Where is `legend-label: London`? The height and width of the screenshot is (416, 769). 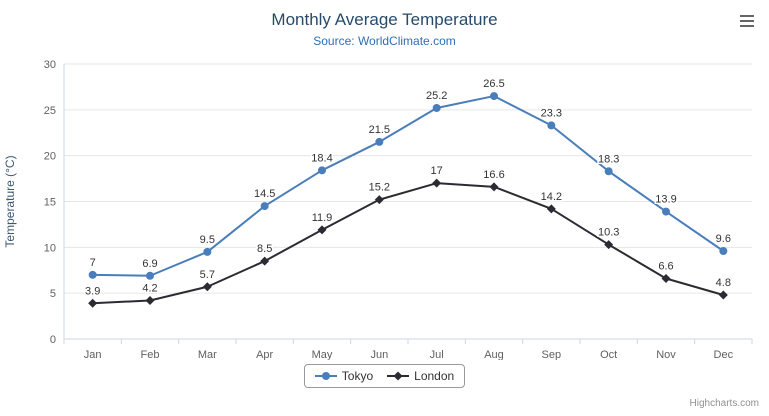
legend-label: London is located at coordinates (434, 376).